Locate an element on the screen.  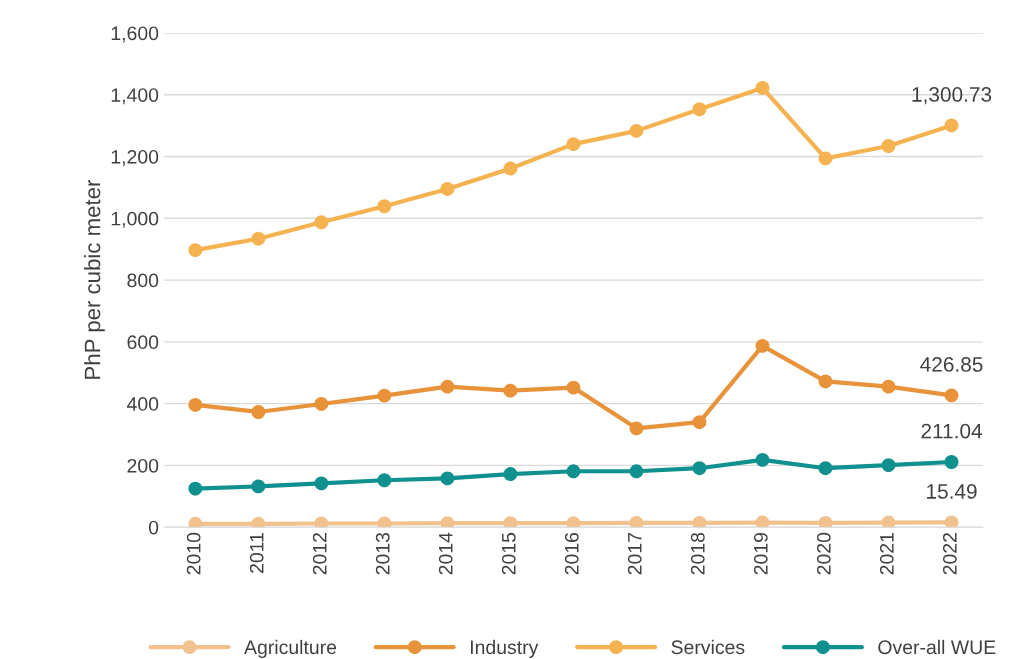
x-tick-label: 2017 is located at coordinates (634, 554).